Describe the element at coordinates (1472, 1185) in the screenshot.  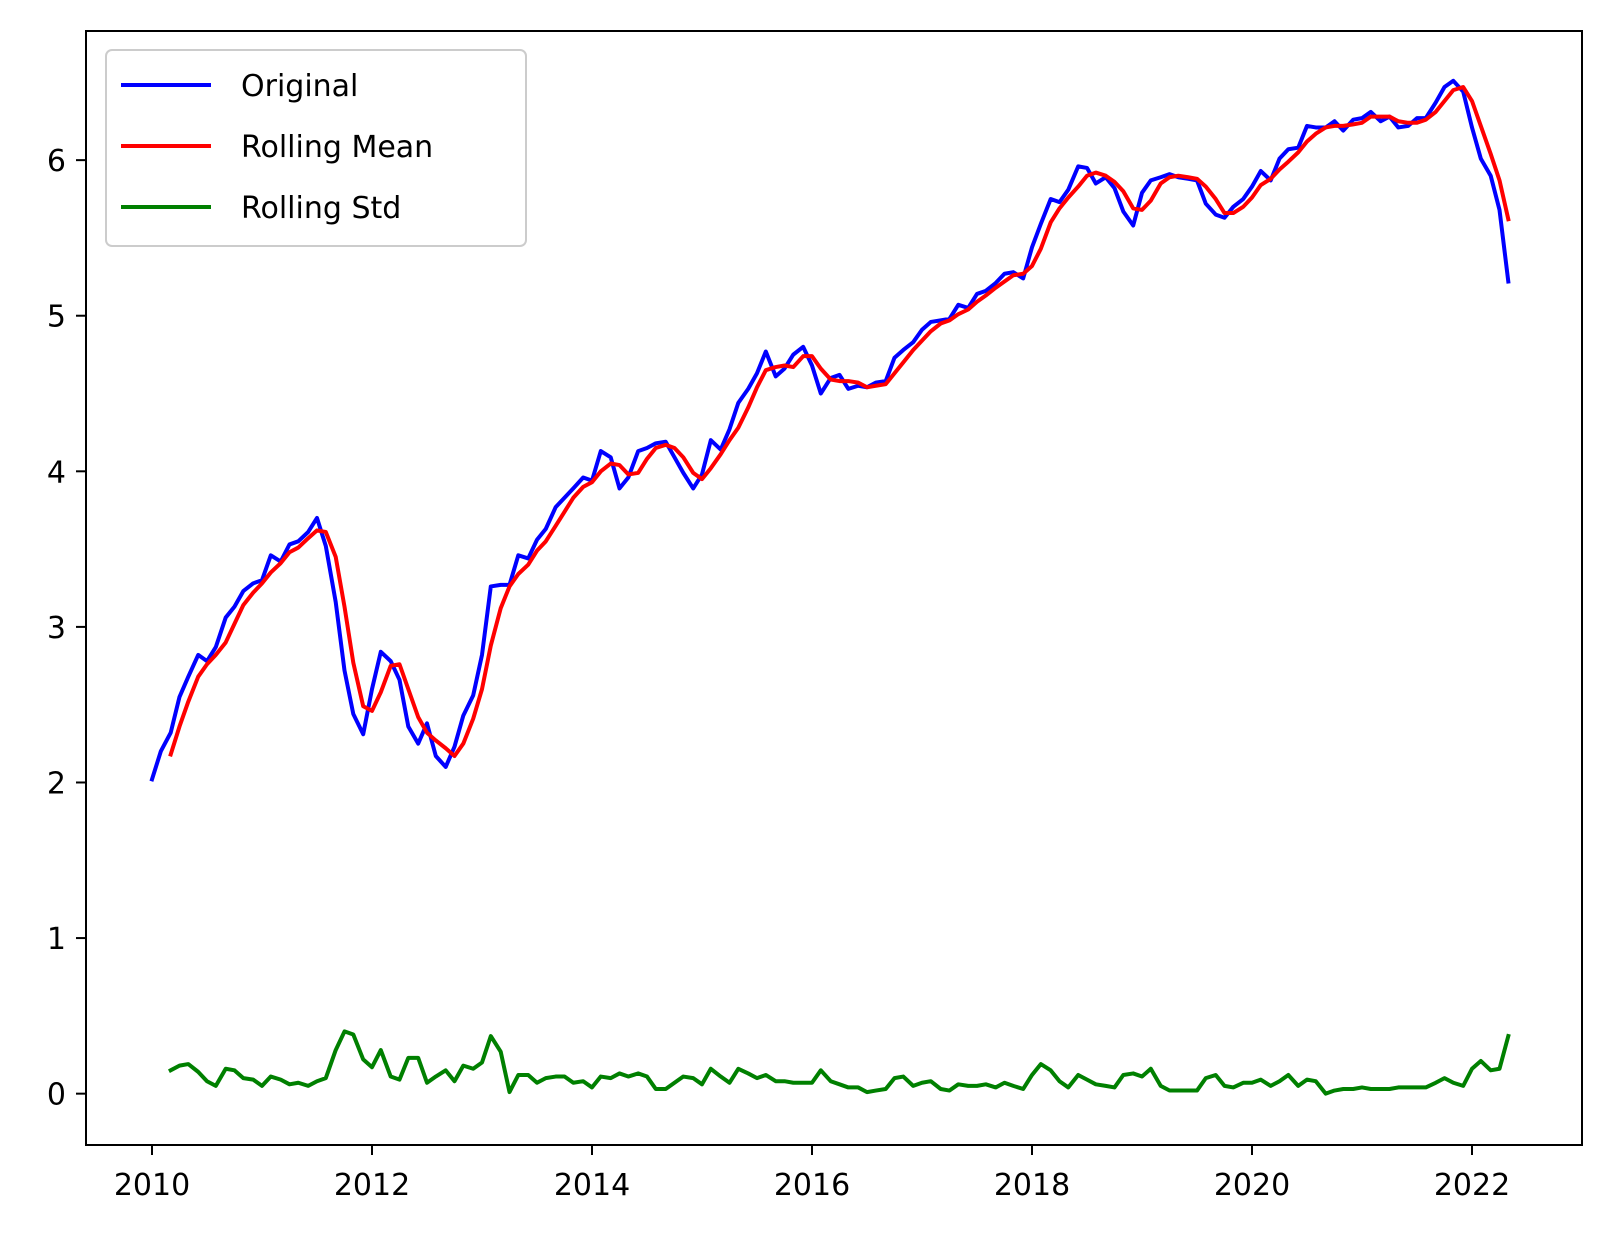
I see `x-tick-label: 2022` at that location.